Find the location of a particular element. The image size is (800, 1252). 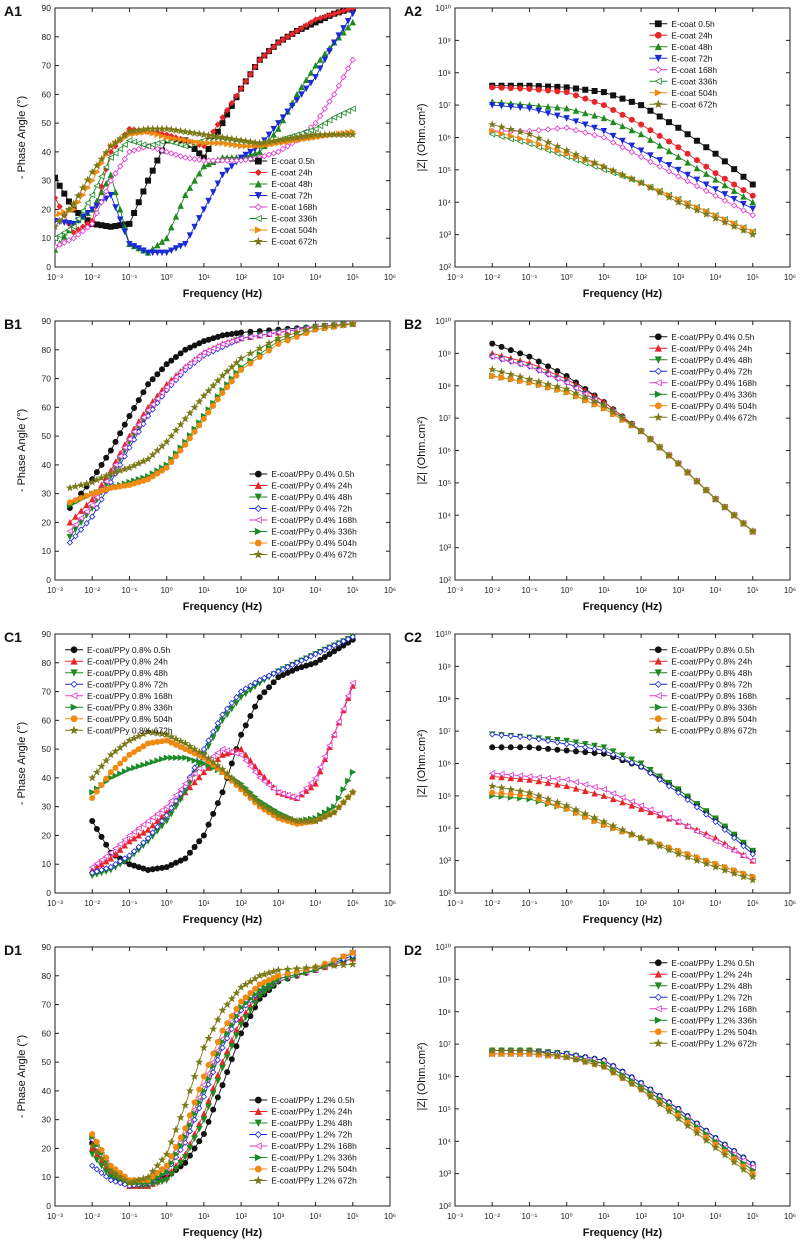

legend-item: E-coat/PPy 1.2% 72h is located at coordinates (700, 997).